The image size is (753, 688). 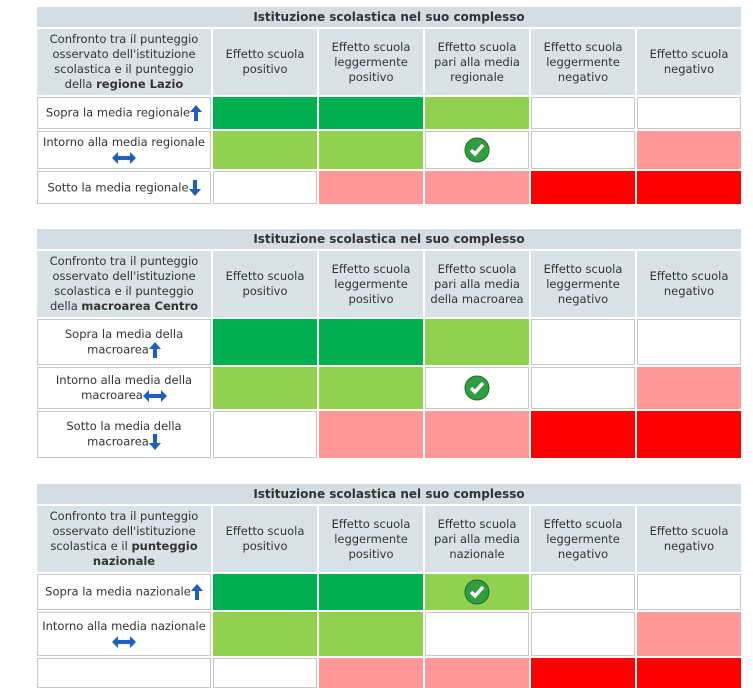 I want to click on row-label: Sotto la media della macroarea, so click(x=124, y=434).